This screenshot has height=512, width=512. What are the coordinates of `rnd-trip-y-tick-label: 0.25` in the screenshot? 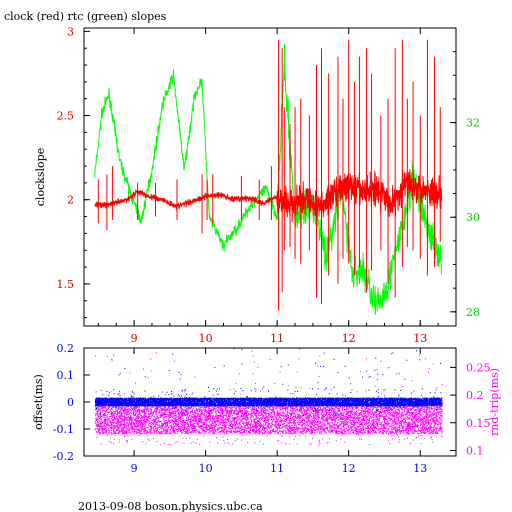 It's located at (478, 367).